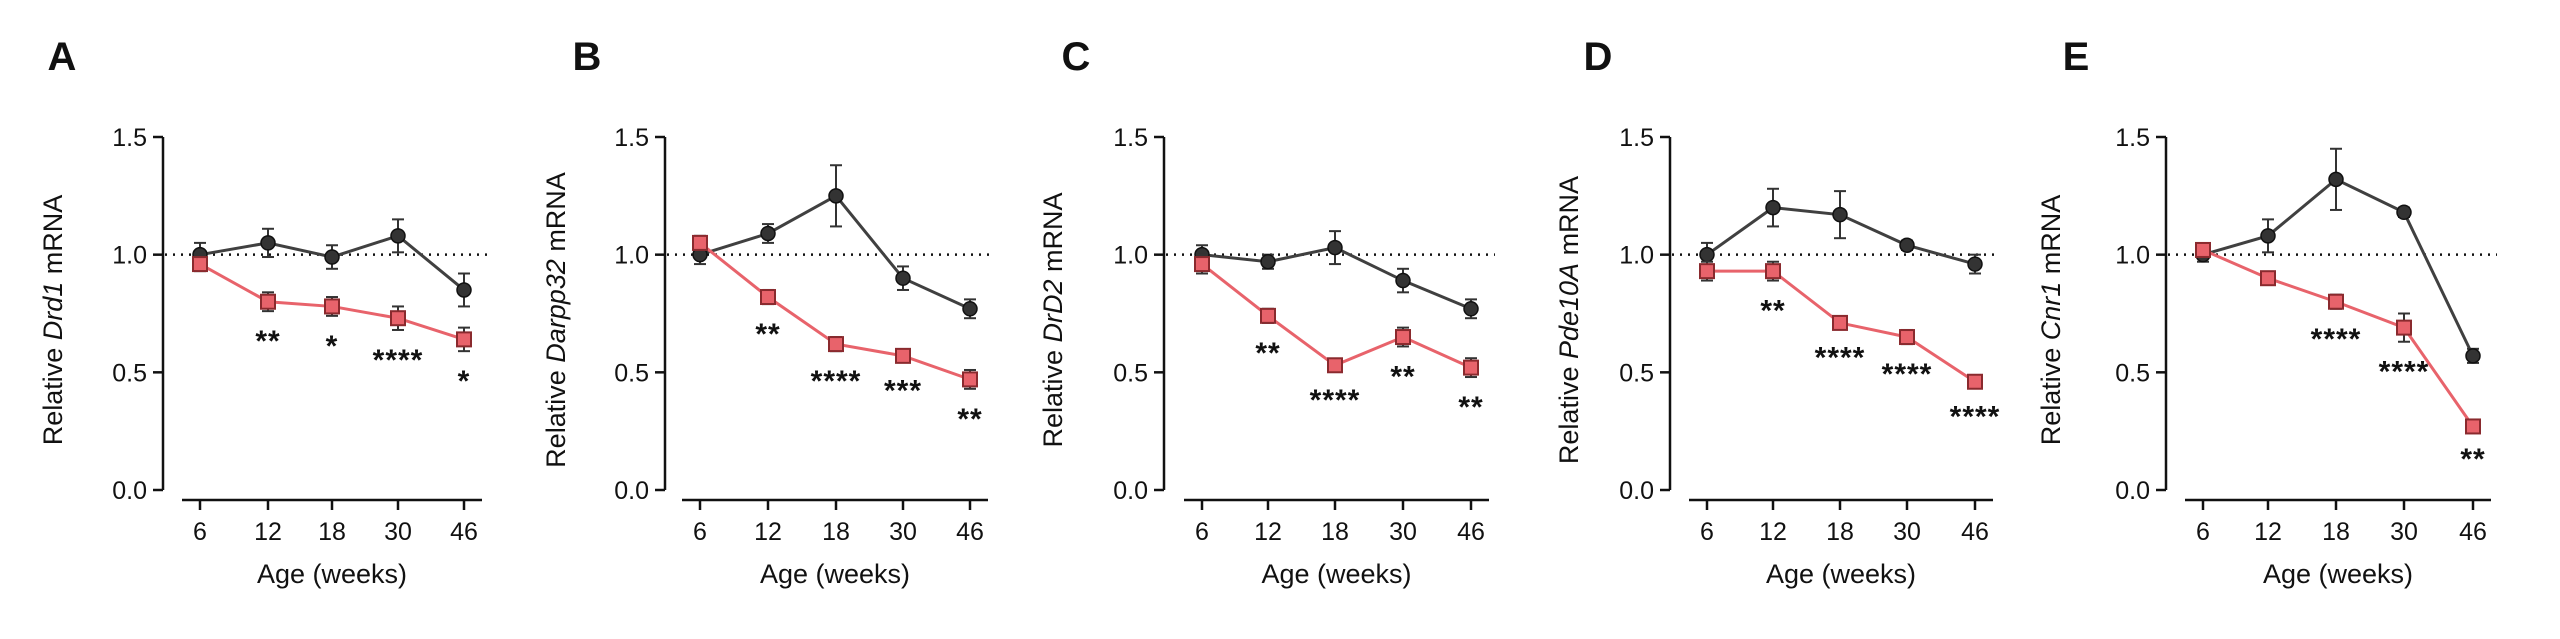 The height and width of the screenshot is (639, 2560). What do you see at coordinates (2051, 320) in the screenshot?
I see `y-axis-title: Relative Cnr1 mRNA` at bounding box center [2051, 320].